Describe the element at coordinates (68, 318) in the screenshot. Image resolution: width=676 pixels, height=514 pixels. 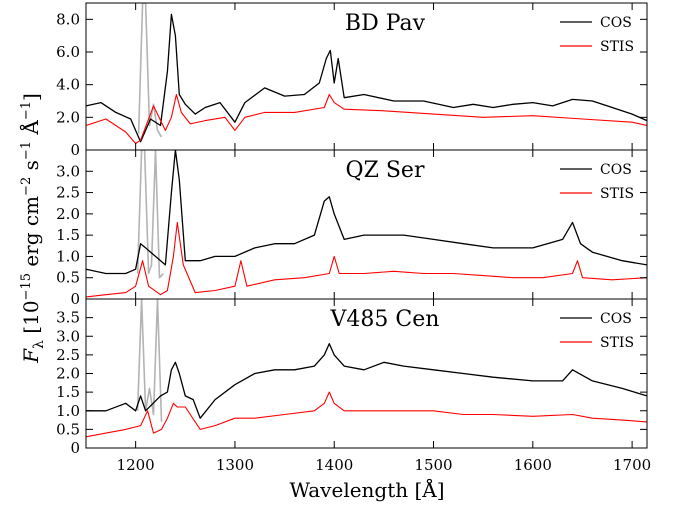
I see `y-tick-label: 3.5` at that location.